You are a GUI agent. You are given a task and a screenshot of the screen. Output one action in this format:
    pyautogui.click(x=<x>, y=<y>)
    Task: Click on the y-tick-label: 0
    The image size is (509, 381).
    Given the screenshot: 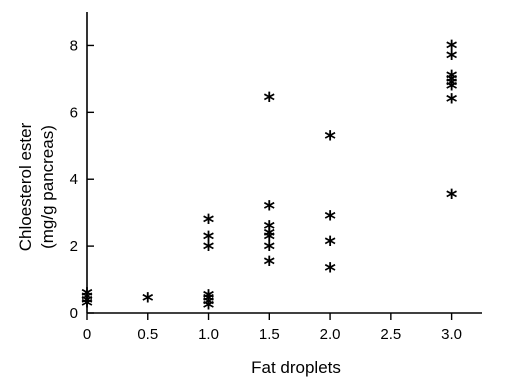 What is the action you would take?
    pyautogui.click(x=74, y=313)
    